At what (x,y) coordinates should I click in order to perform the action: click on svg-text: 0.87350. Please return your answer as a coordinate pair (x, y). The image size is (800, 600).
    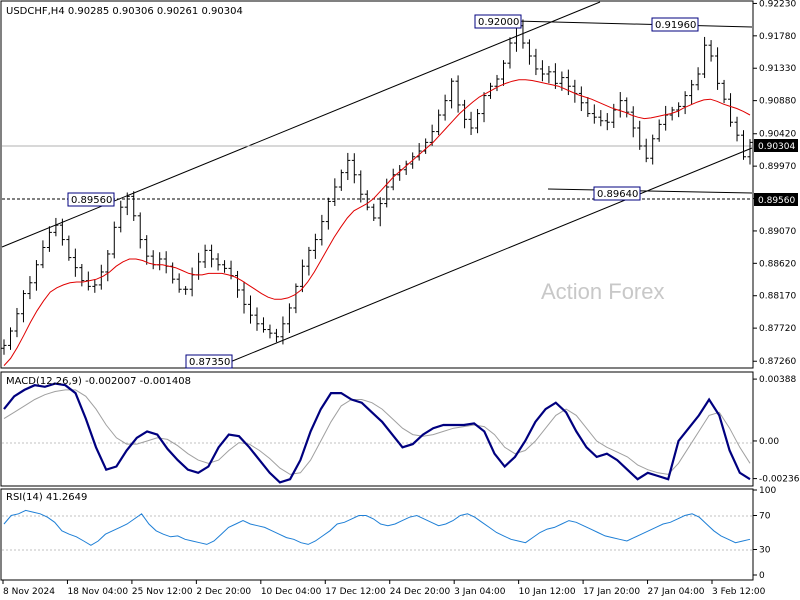
    Looking at the image, I should click on (209, 362).